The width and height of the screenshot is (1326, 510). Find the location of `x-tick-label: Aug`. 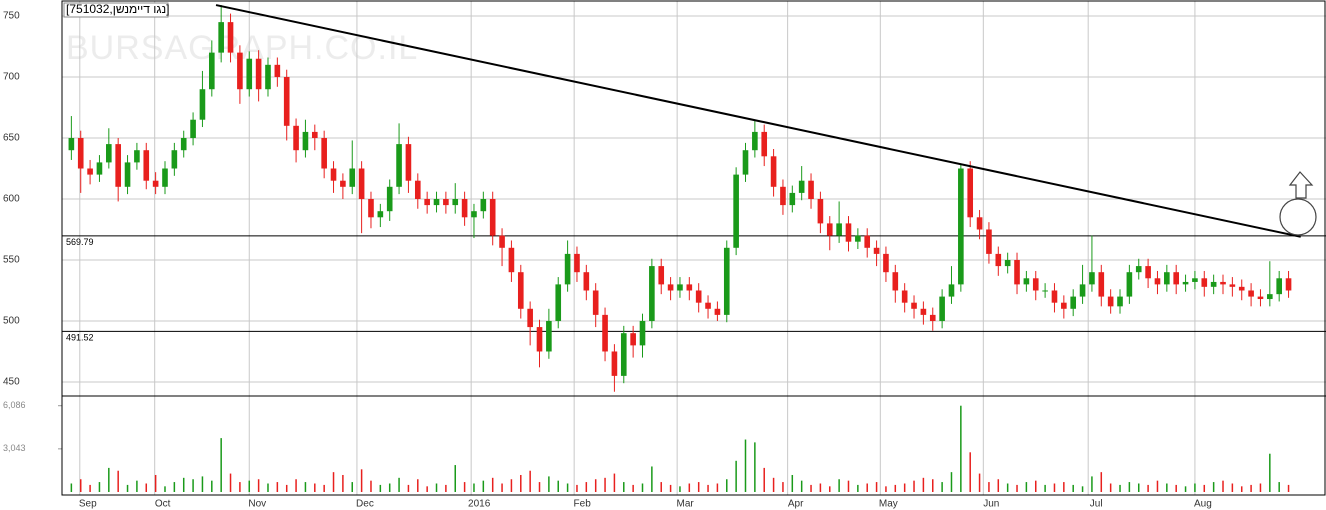

x-tick-label: Aug is located at coordinates (1203, 504).